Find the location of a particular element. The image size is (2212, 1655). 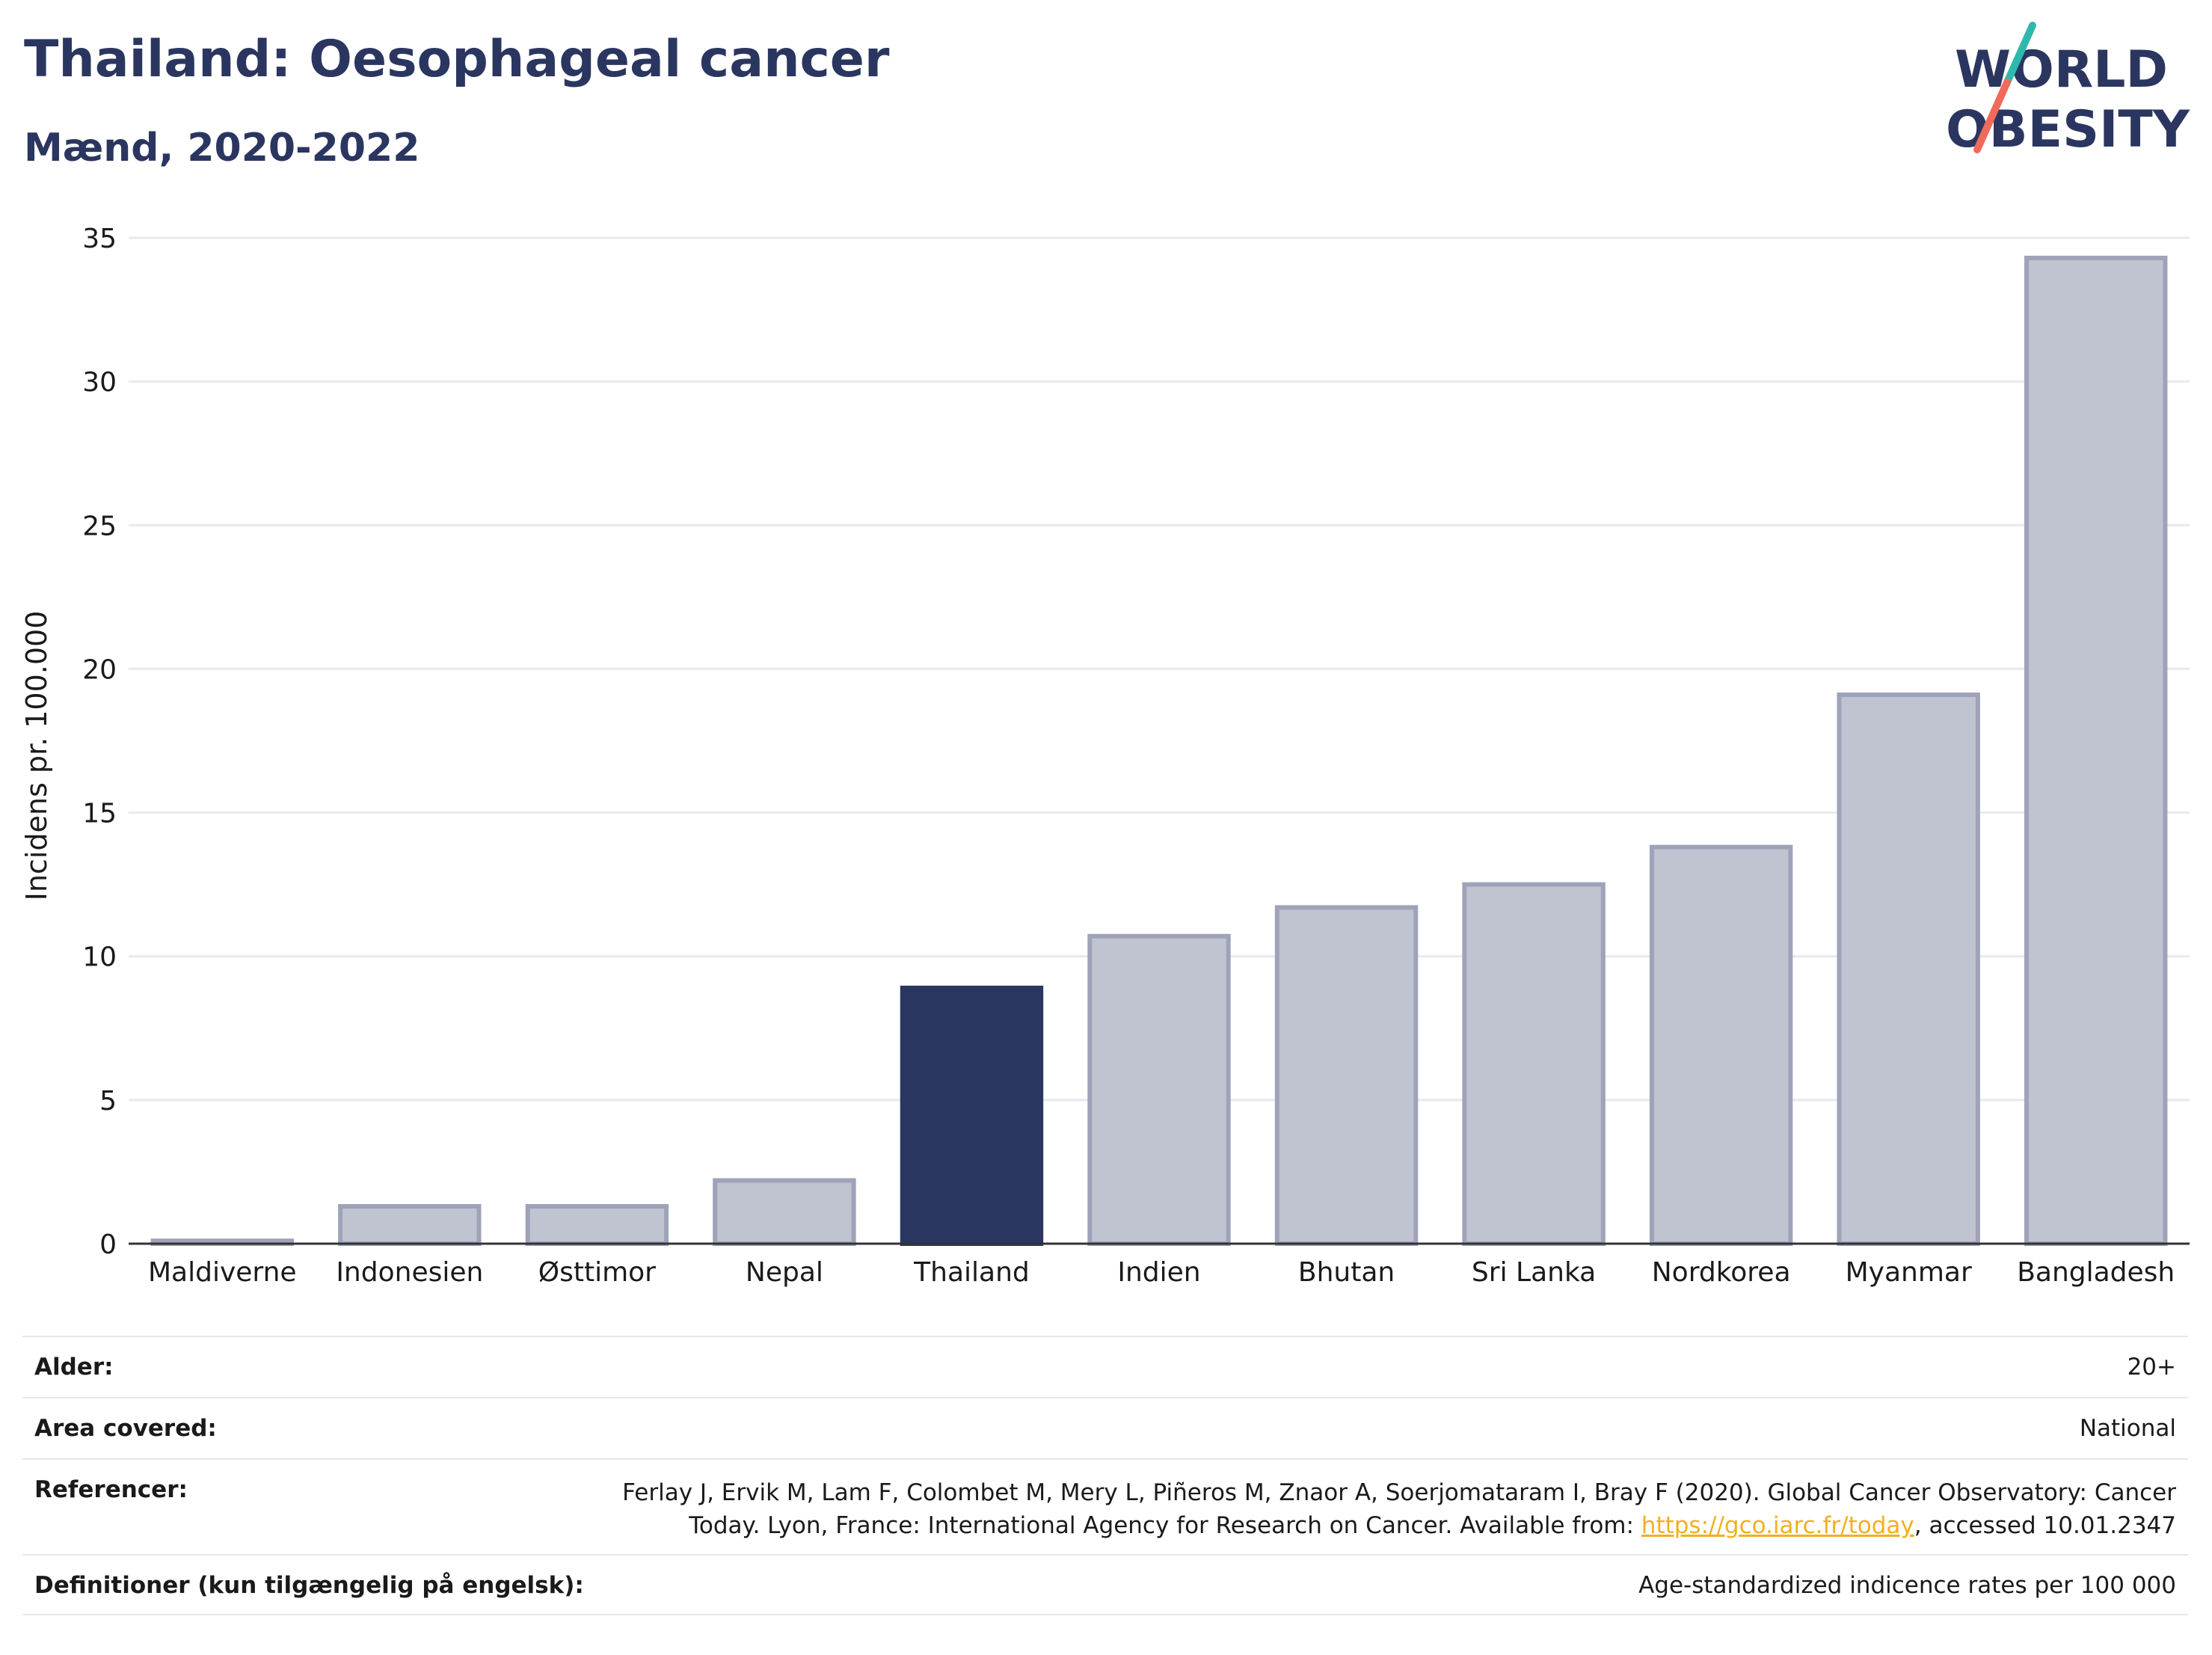

x-tick-label: Nepal is located at coordinates (784, 1272).